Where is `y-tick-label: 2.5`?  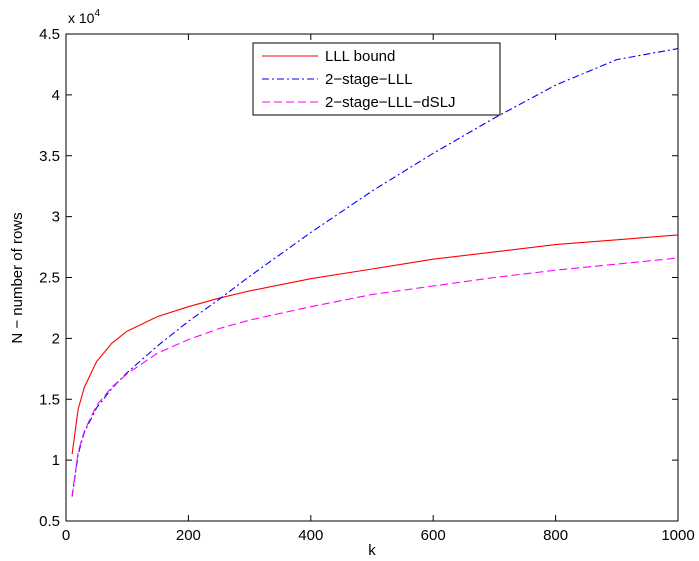 y-tick-label: 2.5 is located at coordinates (49, 278).